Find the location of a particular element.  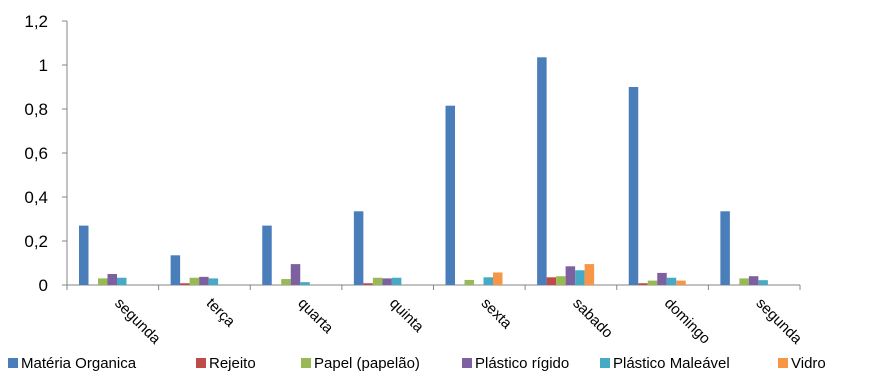

y-tick-labels: 0 0,2 0,4 0,6 0,8 1 1,2 is located at coordinates (36, 153).